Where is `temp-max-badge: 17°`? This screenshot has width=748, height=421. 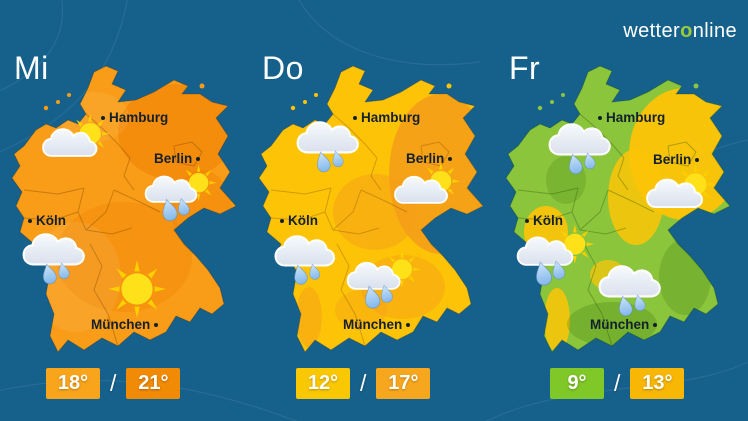 temp-max-badge: 17° is located at coordinates (403, 383).